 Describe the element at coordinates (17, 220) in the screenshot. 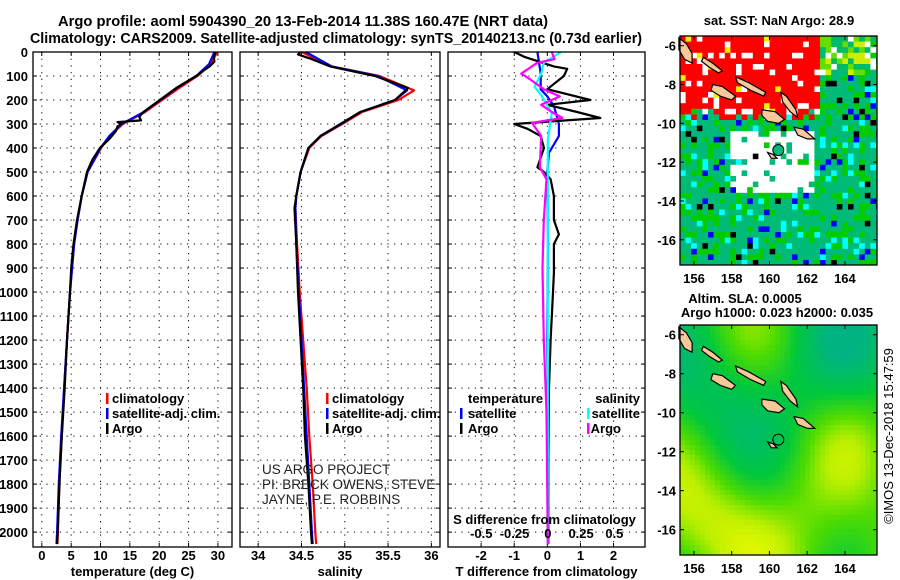

I see `y-tick-label: 700` at that location.